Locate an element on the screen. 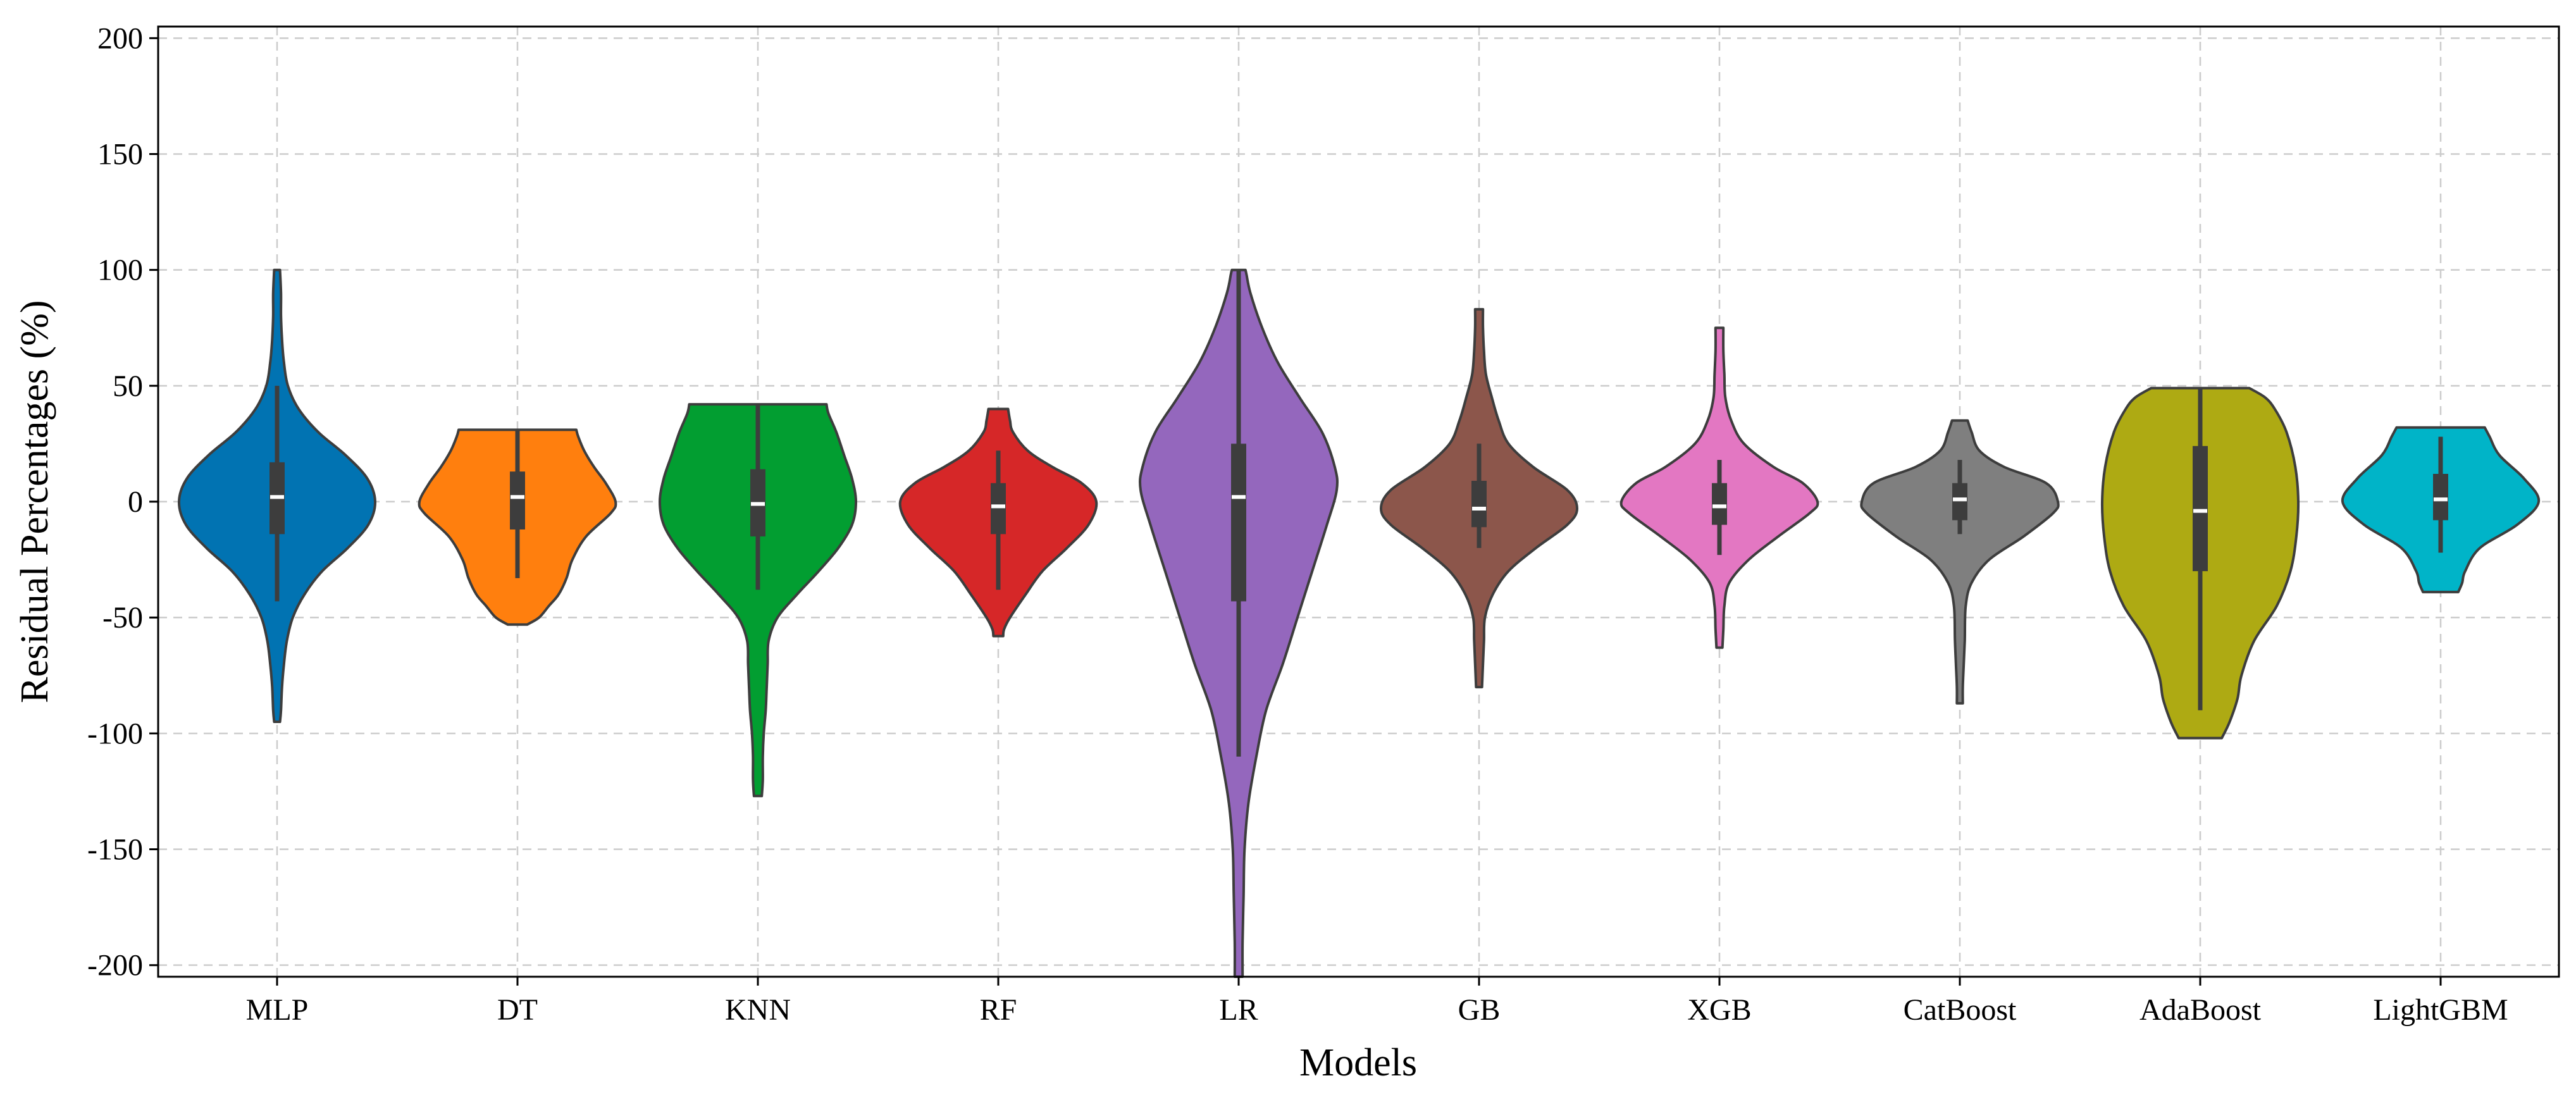 Image resolution: width=2576 pixels, height=1102 pixels. violin-gb is located at coordinates (1479, 498).